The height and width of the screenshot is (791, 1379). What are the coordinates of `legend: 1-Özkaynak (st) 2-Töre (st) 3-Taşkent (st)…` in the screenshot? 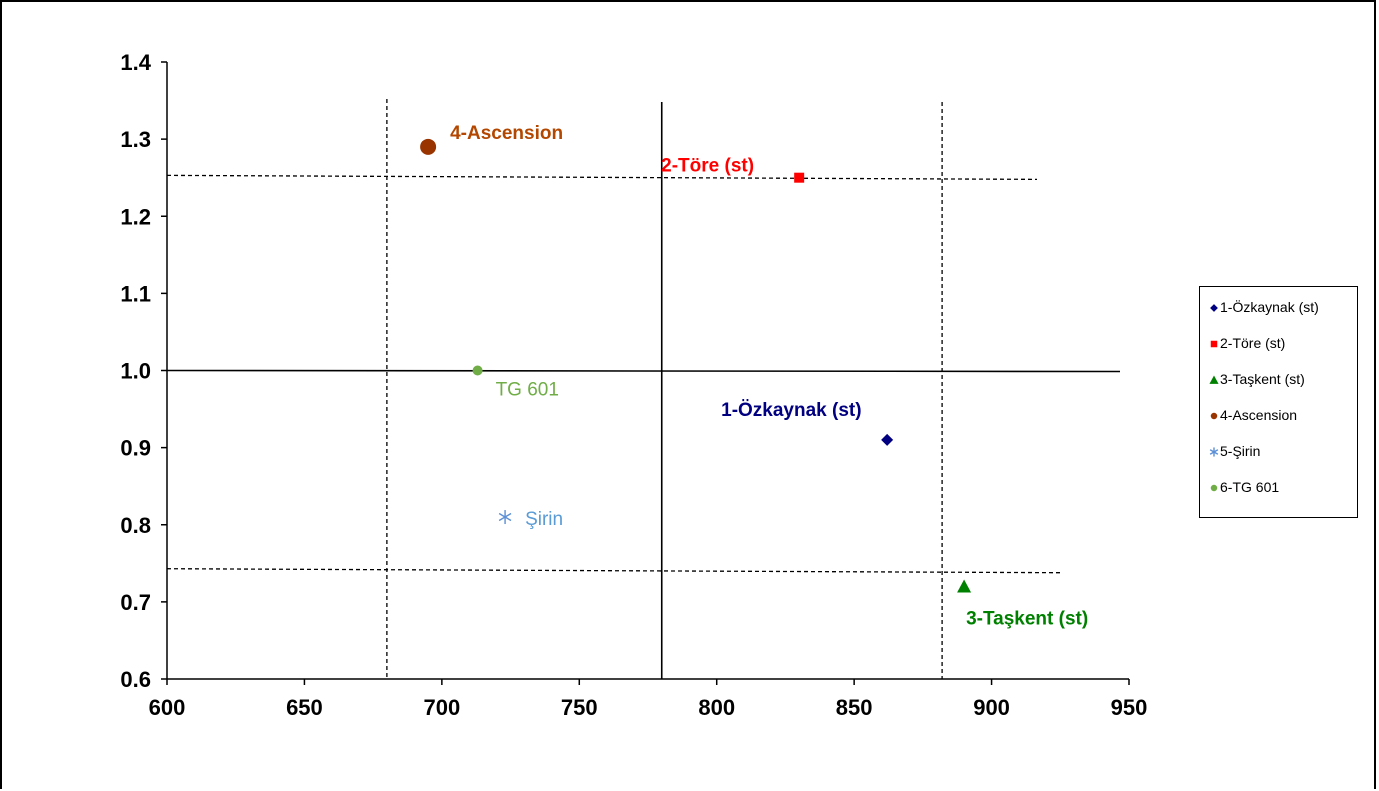 It's located at (1278, 402).